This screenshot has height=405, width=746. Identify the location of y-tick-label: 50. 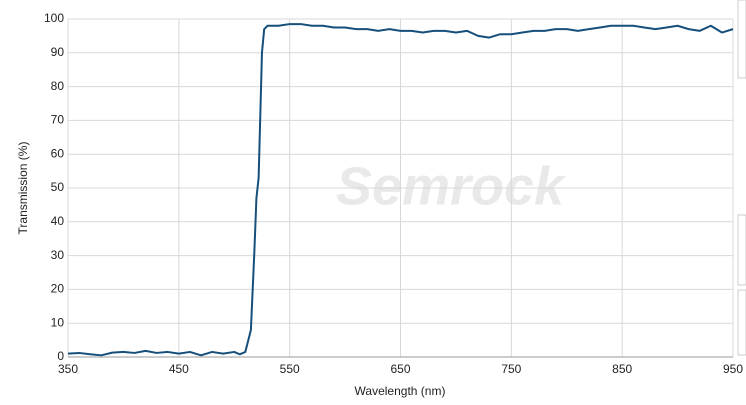
(58, 187).